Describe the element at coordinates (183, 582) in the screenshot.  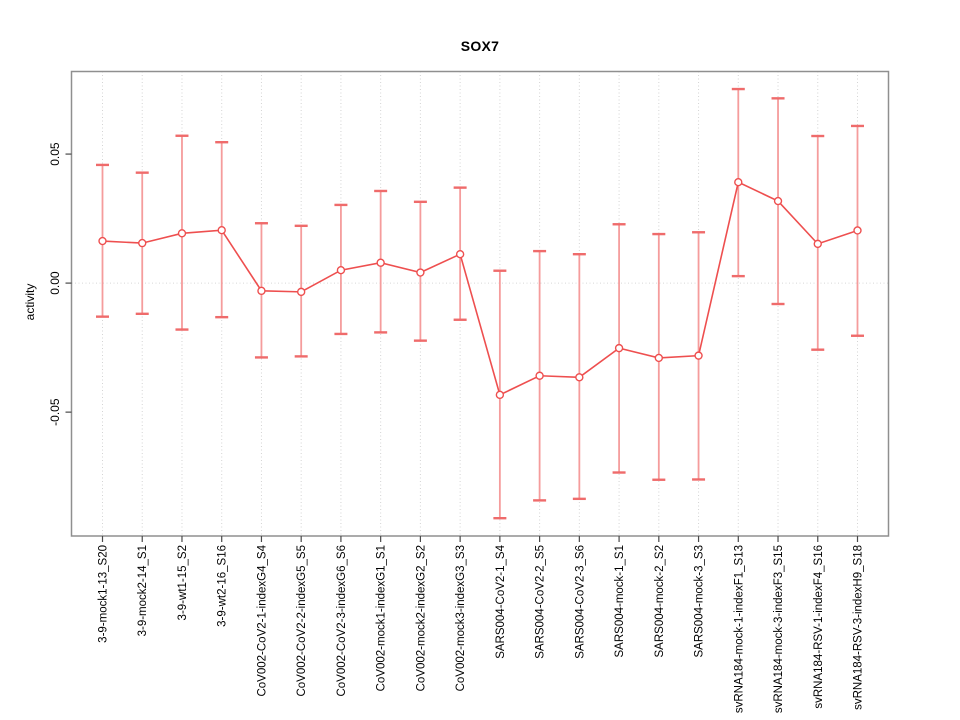
I see `x-category-label: 3-9-wt1-15_S2` at that location.